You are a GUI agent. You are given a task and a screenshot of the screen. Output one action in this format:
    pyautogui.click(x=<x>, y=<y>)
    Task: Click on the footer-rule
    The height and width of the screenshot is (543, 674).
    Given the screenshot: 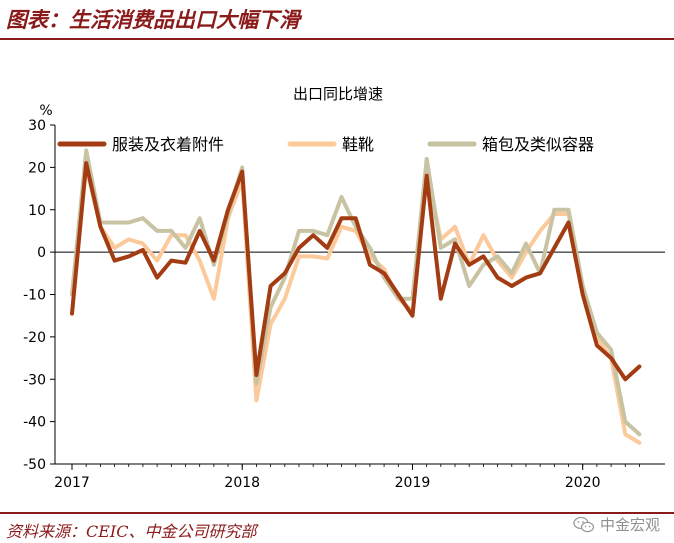 What is the action you would take?
    pyautogui.click(x=337, y=513)
    